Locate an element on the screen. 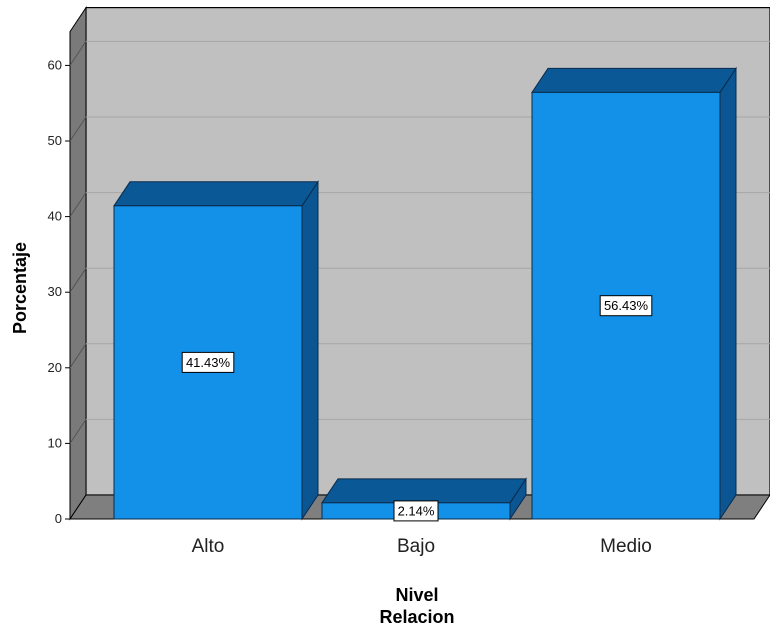  y-tick-label: 40 is located at coordinates (55, 216).